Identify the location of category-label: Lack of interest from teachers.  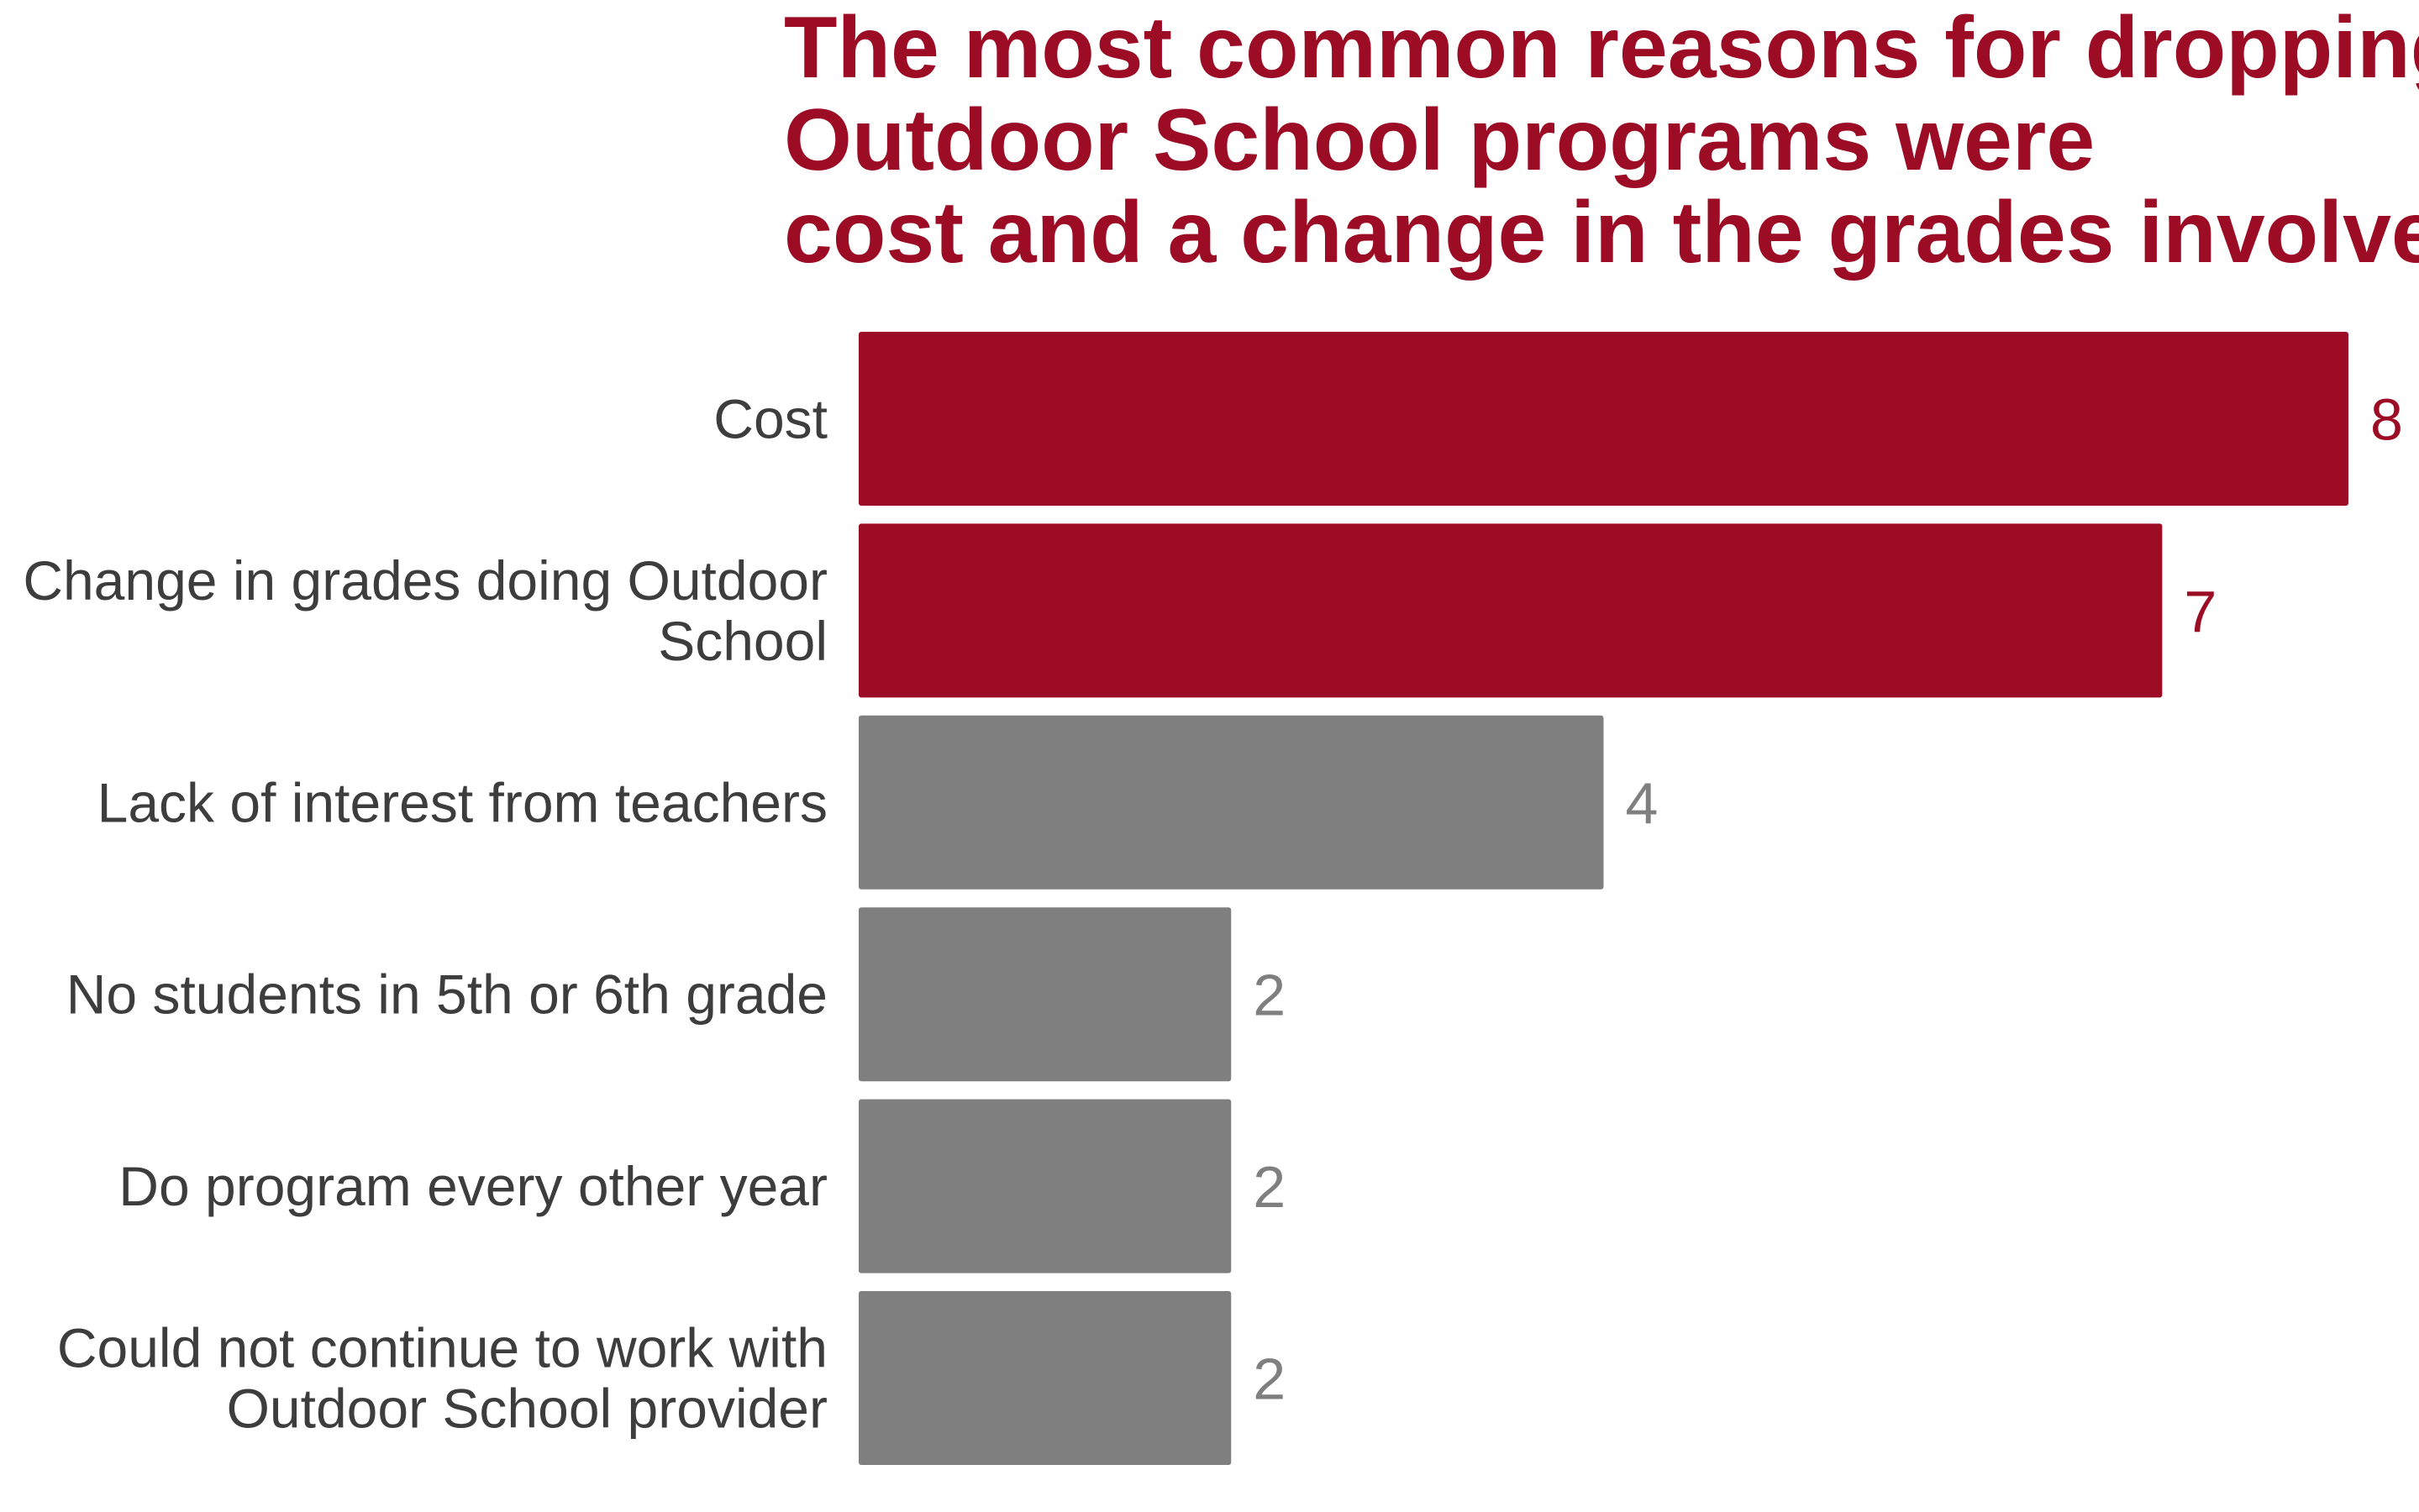
(462, 802).